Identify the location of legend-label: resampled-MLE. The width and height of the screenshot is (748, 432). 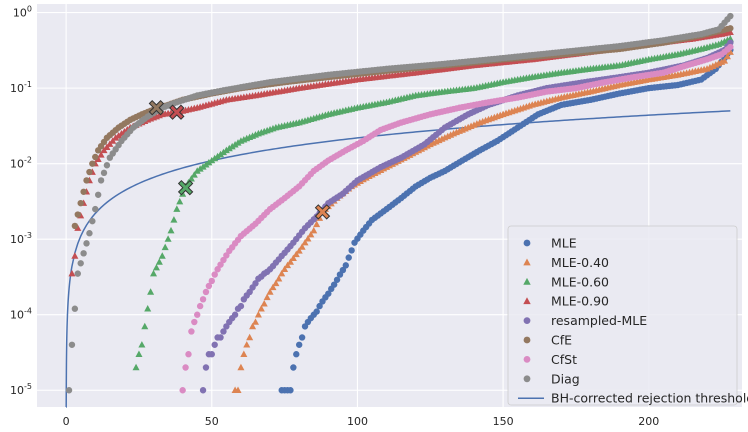
(599, 320).